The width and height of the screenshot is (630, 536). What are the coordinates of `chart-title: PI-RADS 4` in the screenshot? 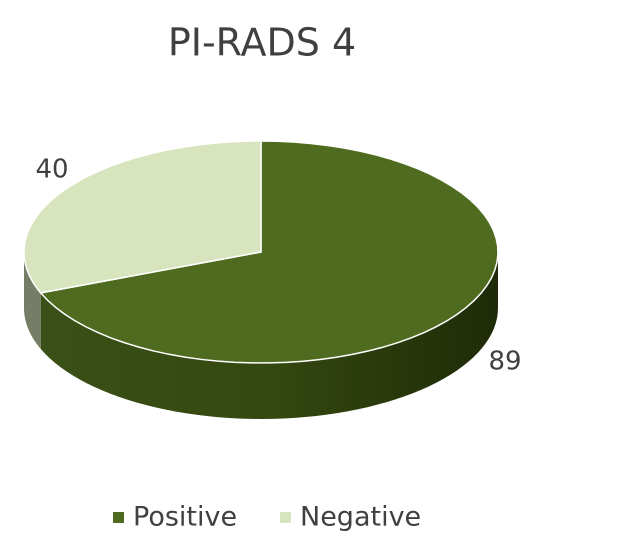 It's located at (262, 43).